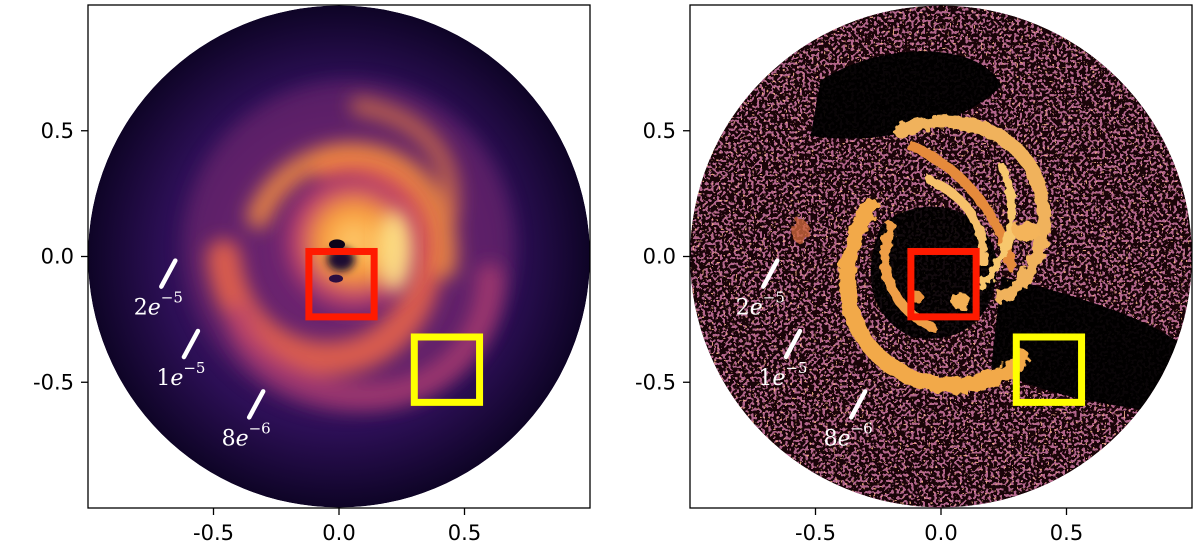 This screenshot has height=559, width=1200. I want to click on residual-spiral-arms, so click(921, 254).